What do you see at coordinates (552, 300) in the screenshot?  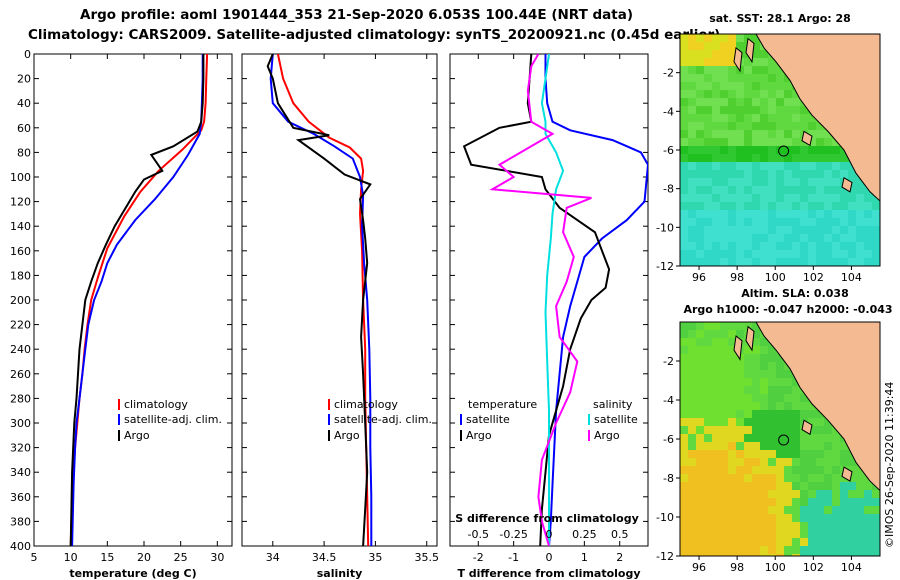 I see `series-line-salinity-satellite` at bounding box center [552, 300].